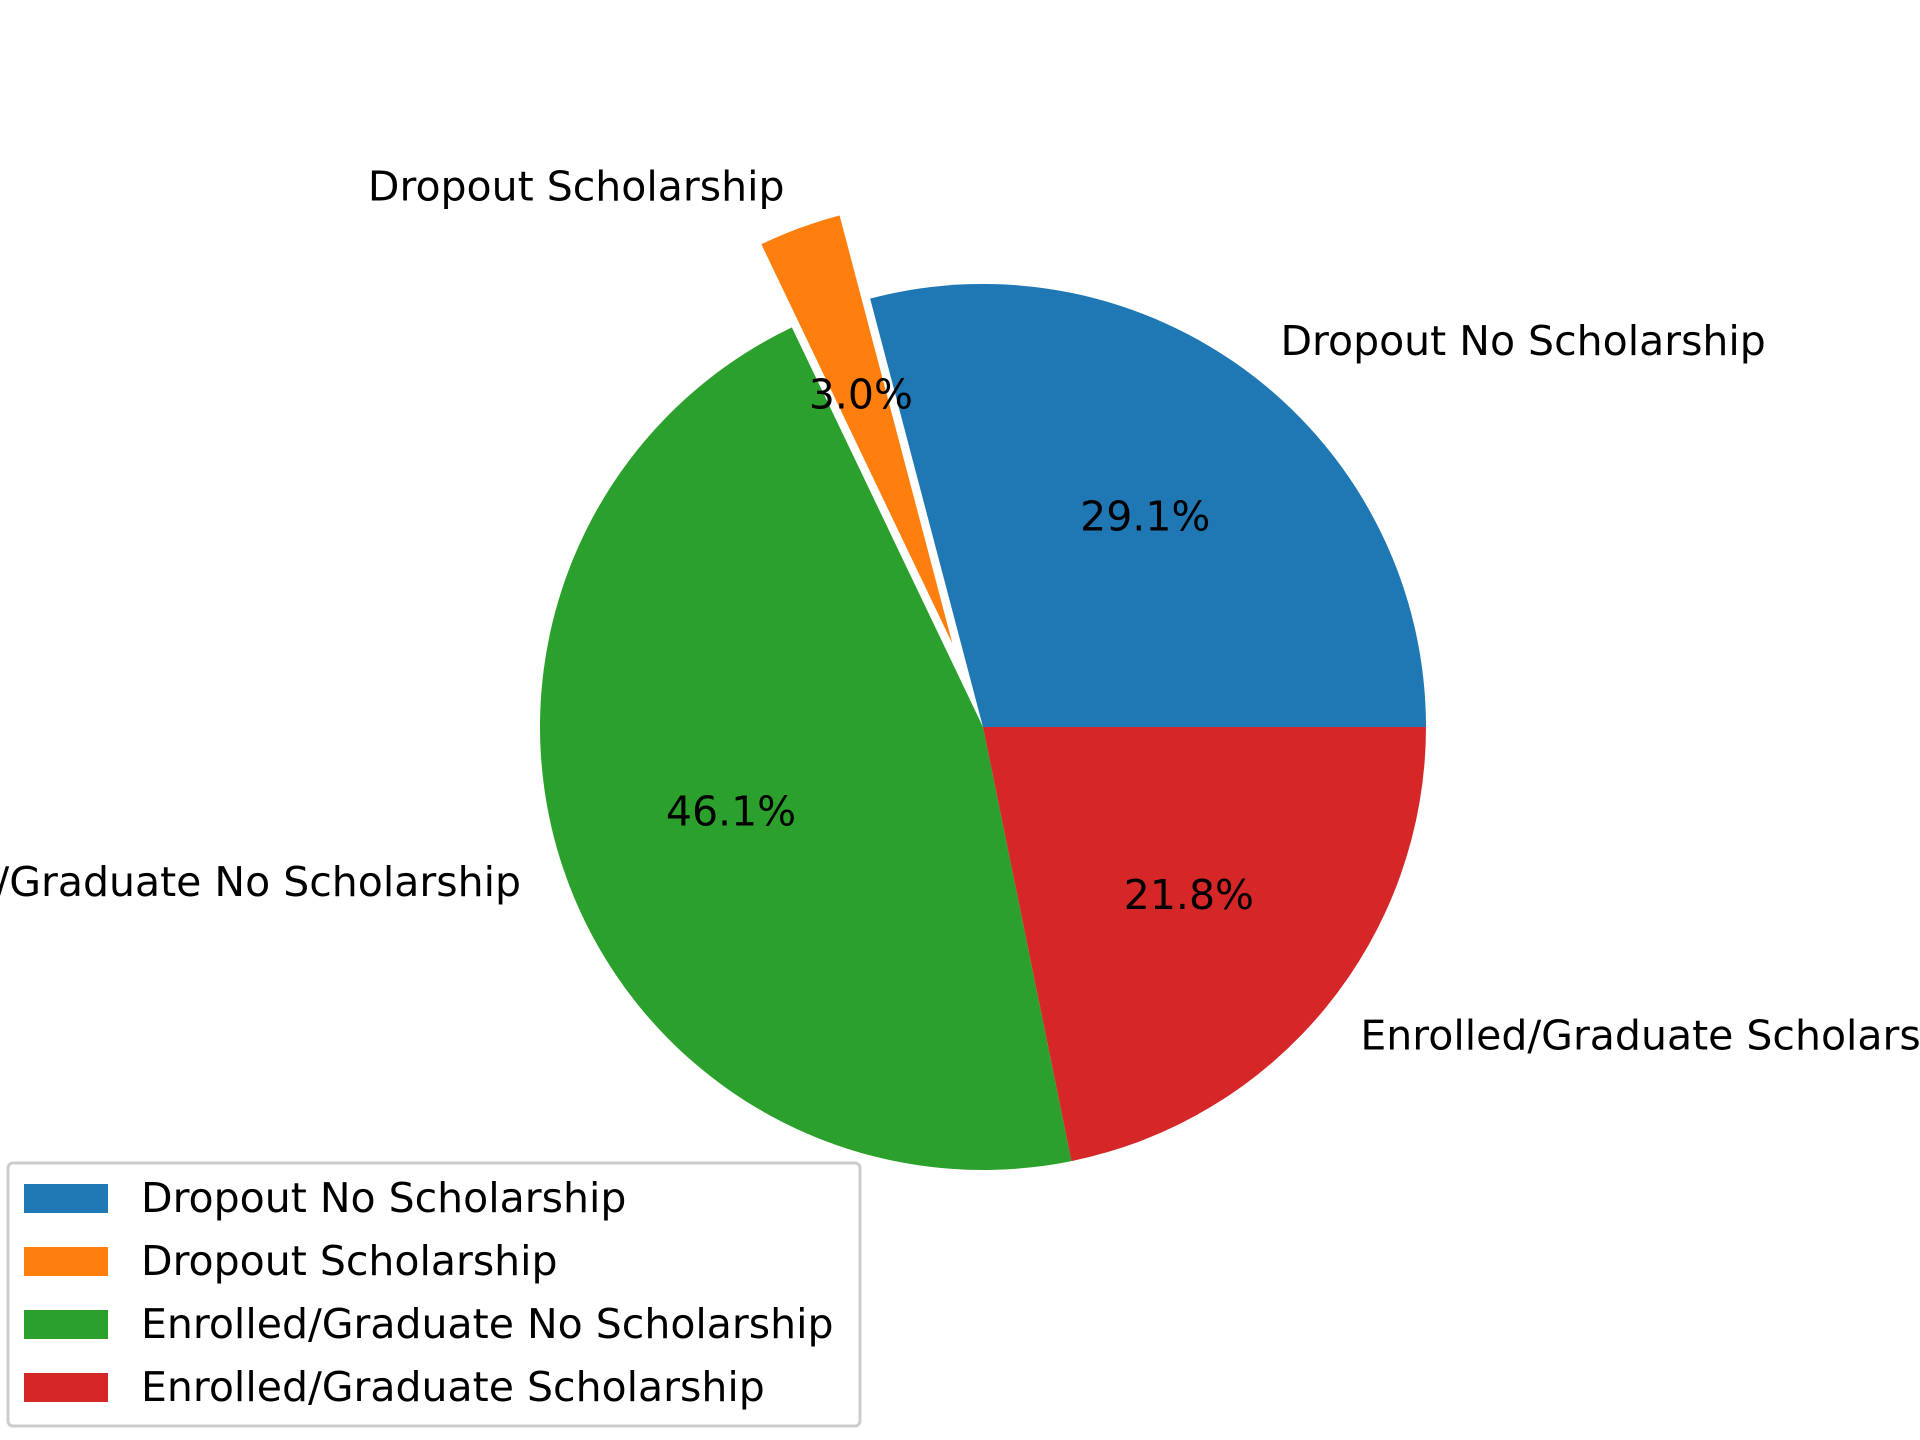 This screenshot has height=1440, width=1920. I want to click on legend-swatch-dropout-no-scholarship, so click(66, 1198).